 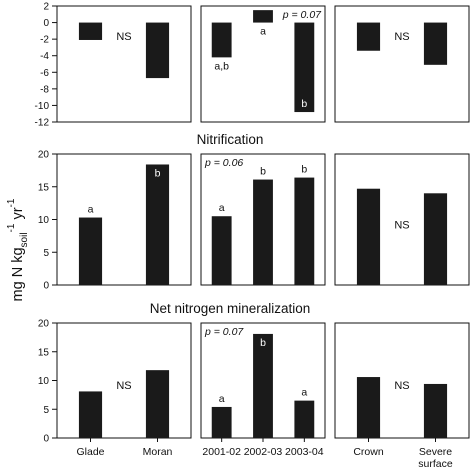 I want to click on x-tick-label-line: Moran, so click(x=158, y=452).